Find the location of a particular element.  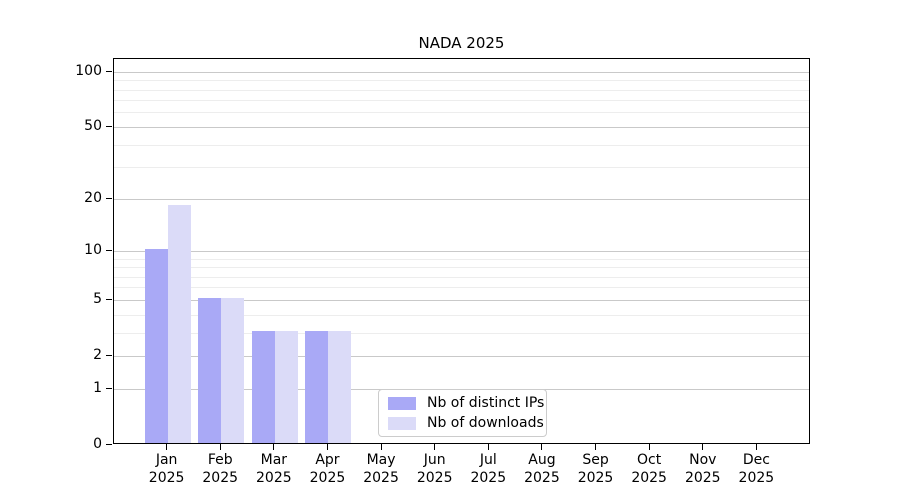

x-tick-label-mar: Mar 2025 is located at coordinates (274, 469).